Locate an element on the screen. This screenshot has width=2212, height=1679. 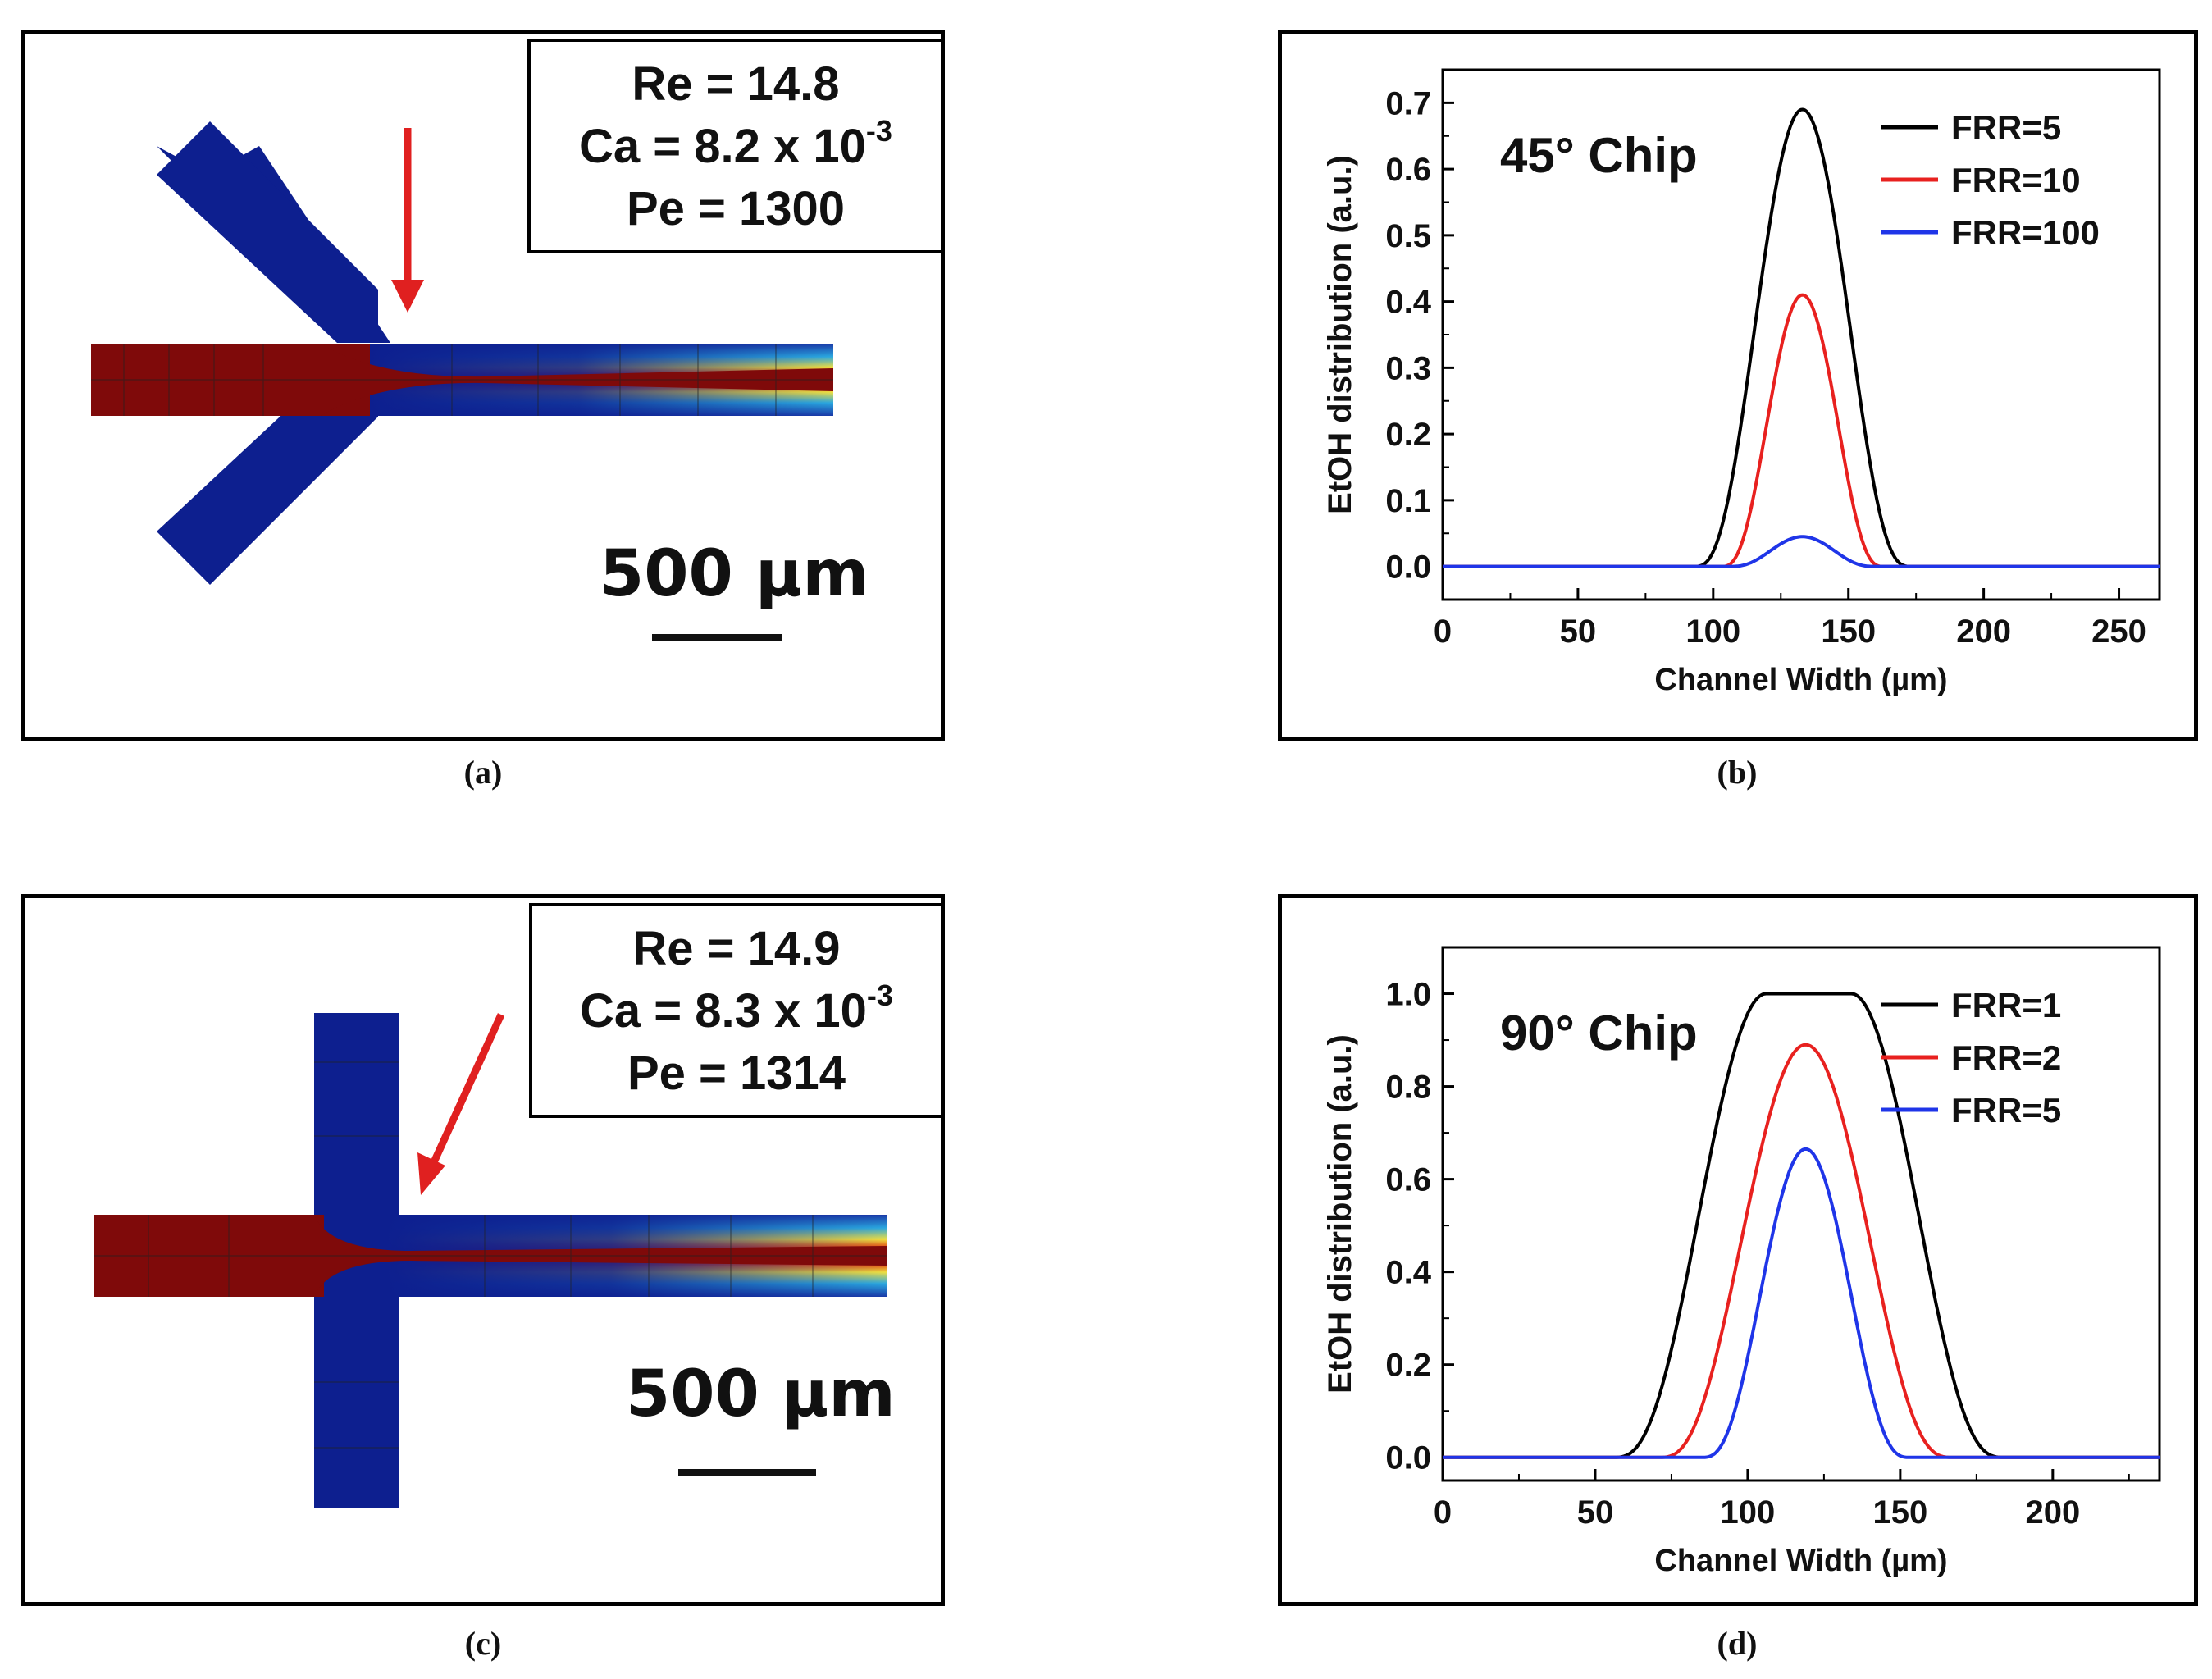
x-tick-label: 250 is located at coordinates (2118, 632).